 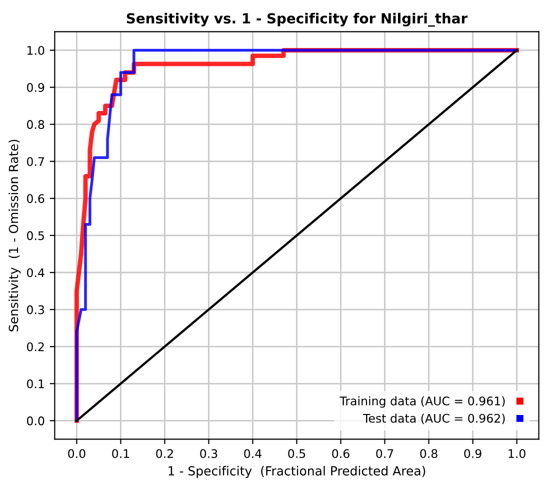 What do you see at coordinates (517, 453) in the screenshot?
I see `x-tick-label: 1.0` at bounding box center [517, 453].